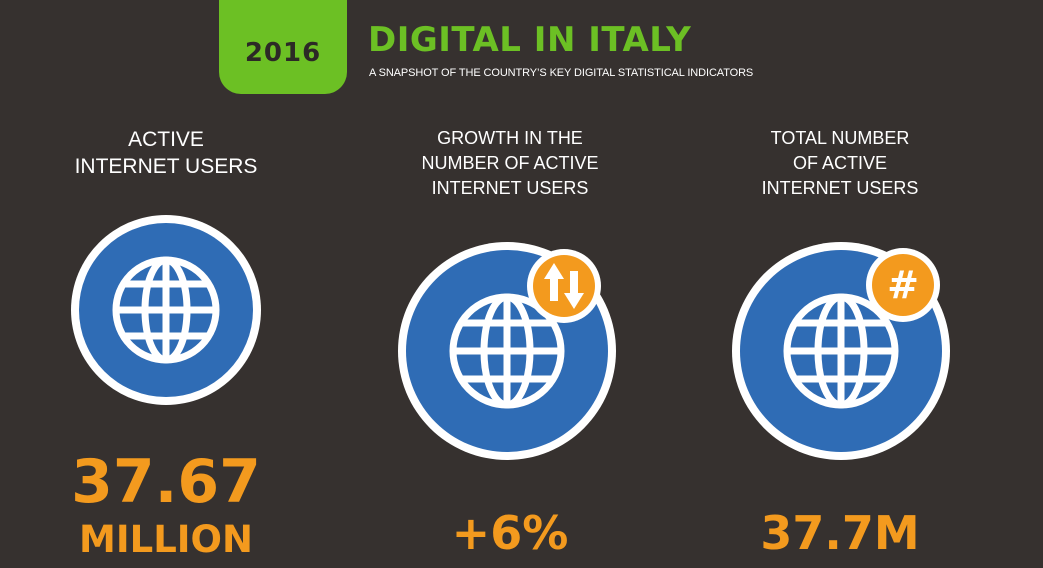  Describe the element at coordinates (510, 533) in the screenshot. I see `stat-value: +6%` at that location.